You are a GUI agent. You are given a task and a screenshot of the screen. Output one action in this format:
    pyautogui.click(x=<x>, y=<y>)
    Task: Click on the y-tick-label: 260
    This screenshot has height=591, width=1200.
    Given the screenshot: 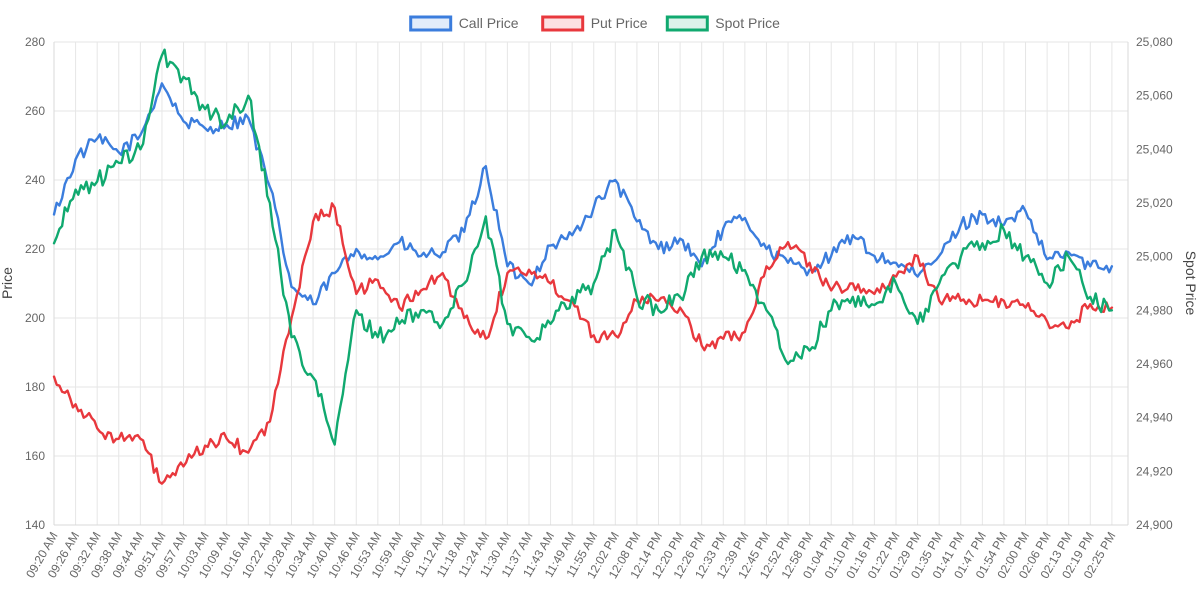 What is the action you would take?
    pyautogui.click(x=35, y=111)
    